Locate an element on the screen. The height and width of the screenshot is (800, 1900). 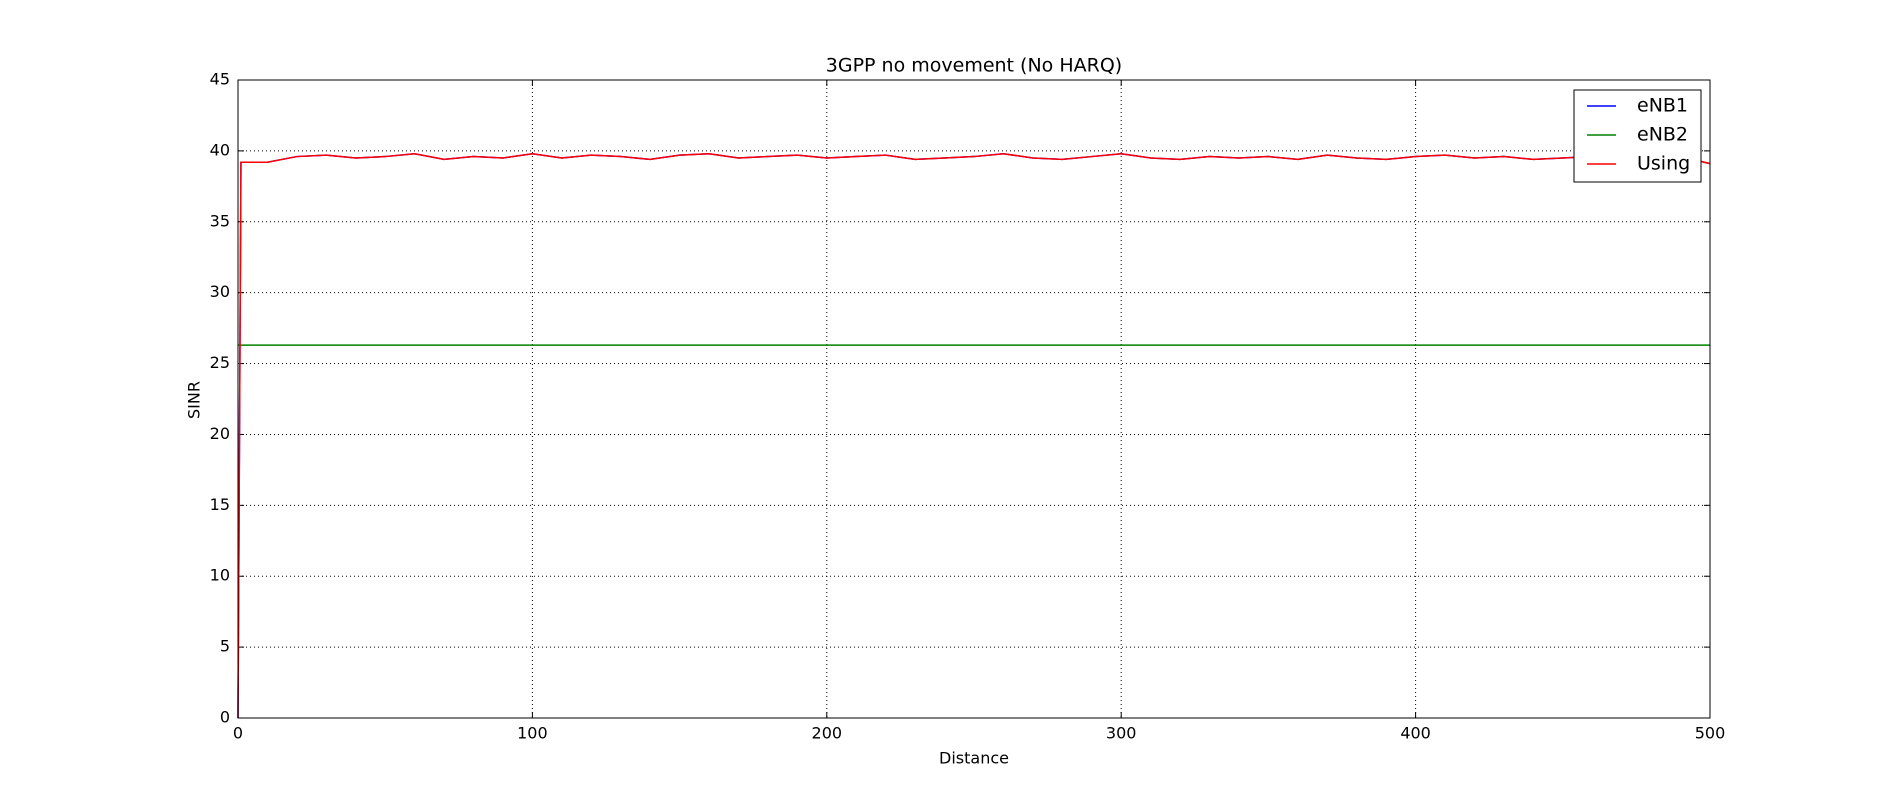
x-tick-label: 300 is located at coordinates (1121, 733).